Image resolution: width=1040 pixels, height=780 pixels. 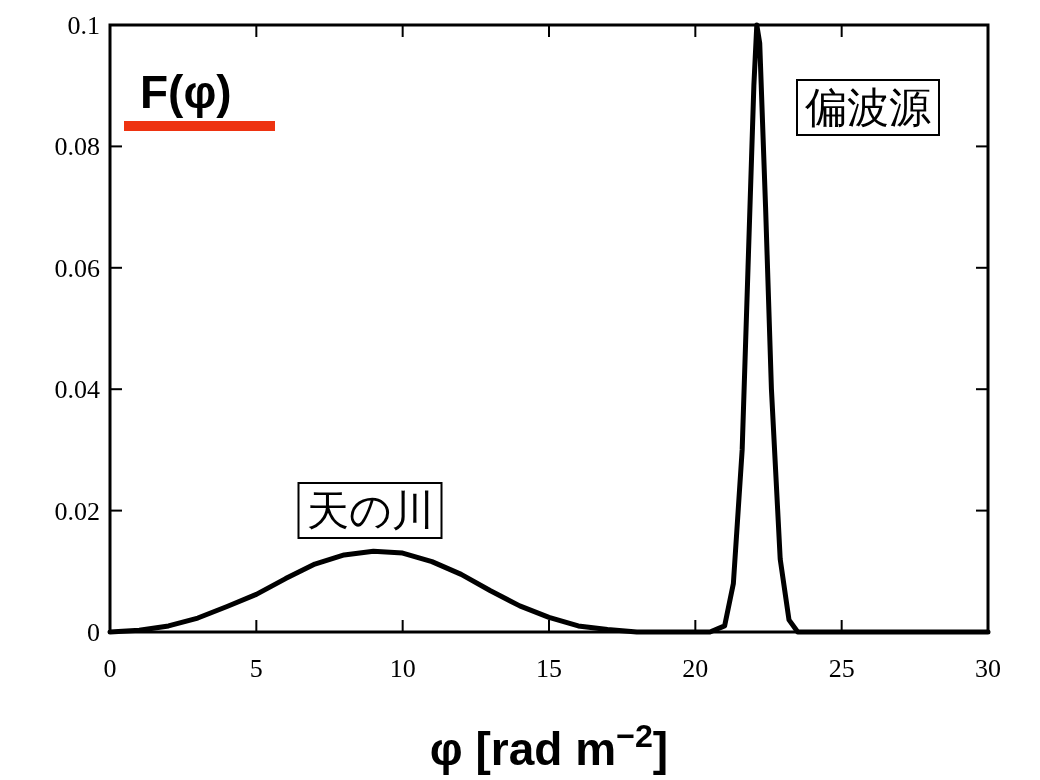 What do you see at coordinates (83, 25) in the screenshot?
I see `y-tick-label: 0.1` at bounding box center [83, 25].